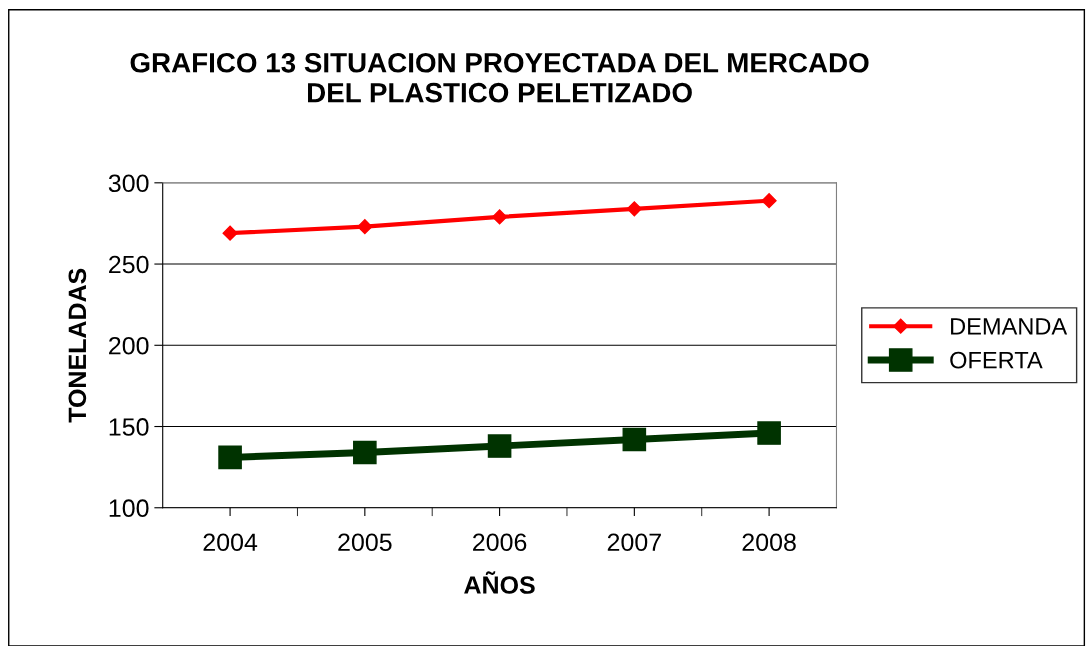  I want to click on x-tick-label: 2006, so click(500, 542).